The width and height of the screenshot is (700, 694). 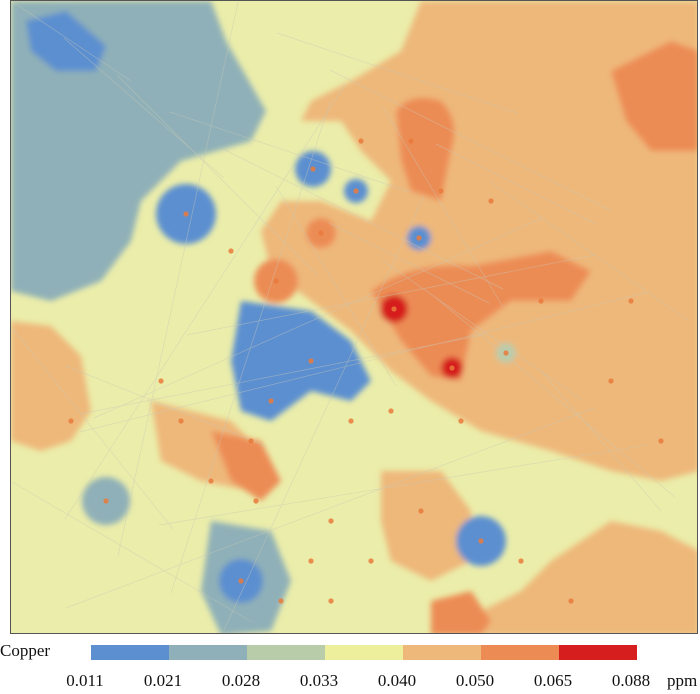 What do you see at coordinates (654, 96) in the screenshot?
I see `zone-darkorange-northeast` at bounding box center [654, 96].